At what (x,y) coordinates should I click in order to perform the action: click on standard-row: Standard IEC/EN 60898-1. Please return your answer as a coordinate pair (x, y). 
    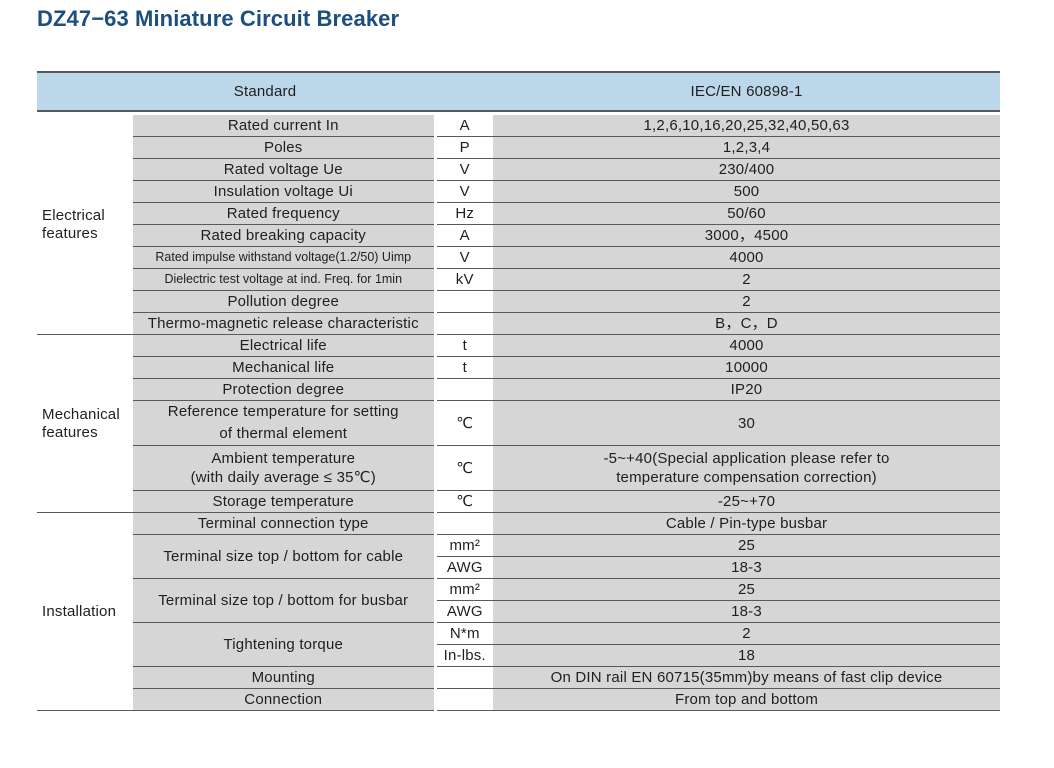
    Looking at the image, I should click on (519, 91).